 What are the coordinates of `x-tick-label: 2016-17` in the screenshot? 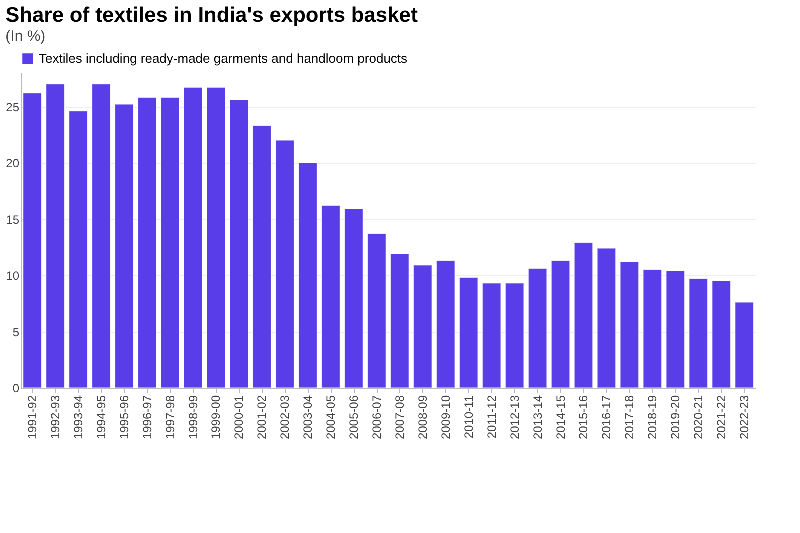 It's located at (607, 417).